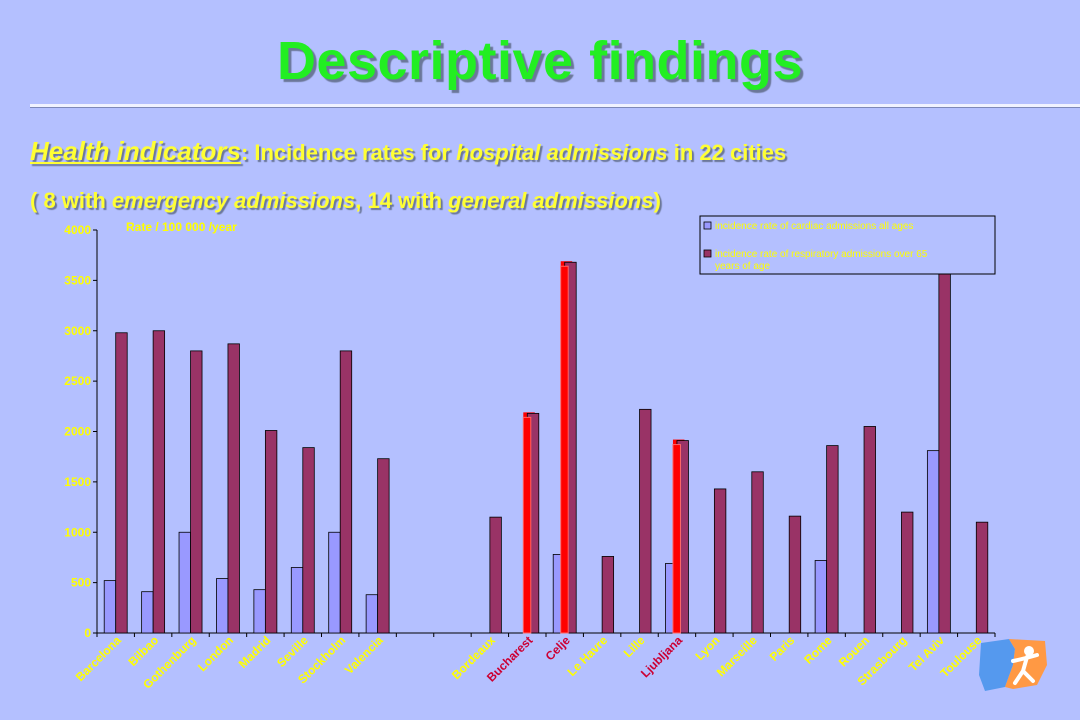 The height and width of the screenshot is (720, 1080). Describe the element at coordinates (215, 653) in the screenshot. I see `x-tick-label: London` at that location.